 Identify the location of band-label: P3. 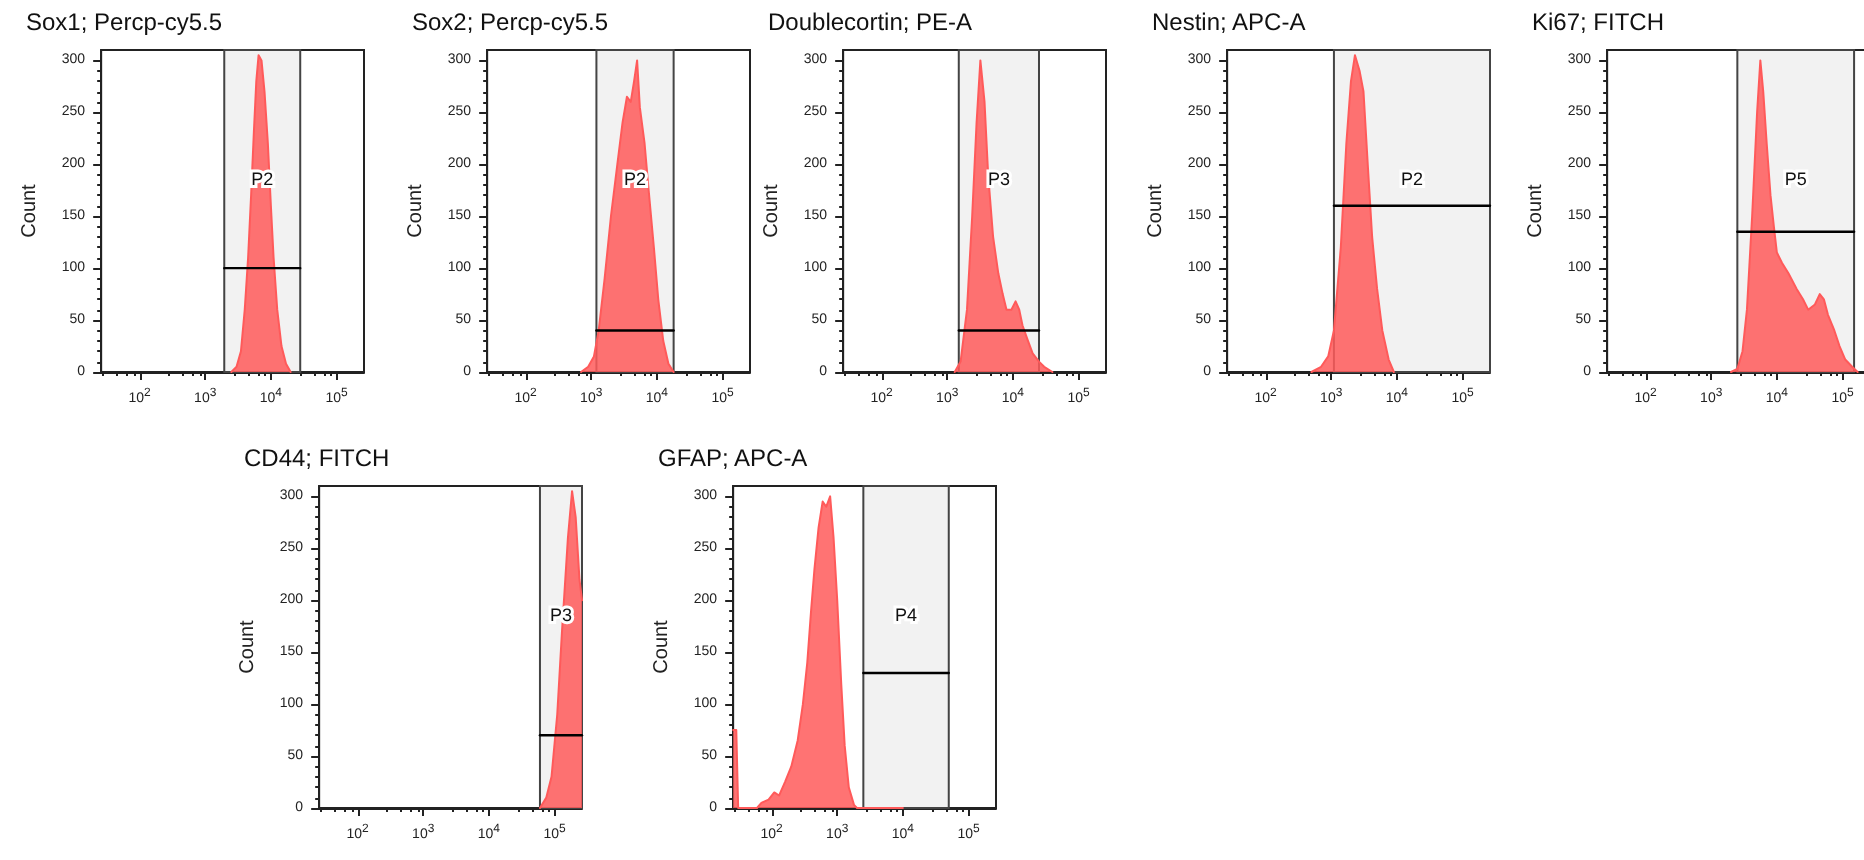
(998, 178).